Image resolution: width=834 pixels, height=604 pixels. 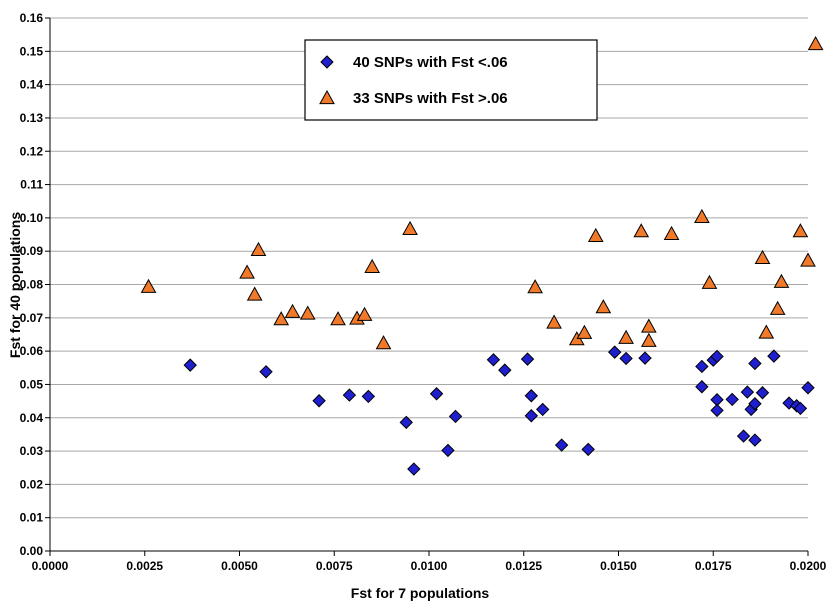 What do you see at coordinates (32, 151) in the screenshot?
I see `y-tick-label: 0.12` at bounding box center [32, 151].